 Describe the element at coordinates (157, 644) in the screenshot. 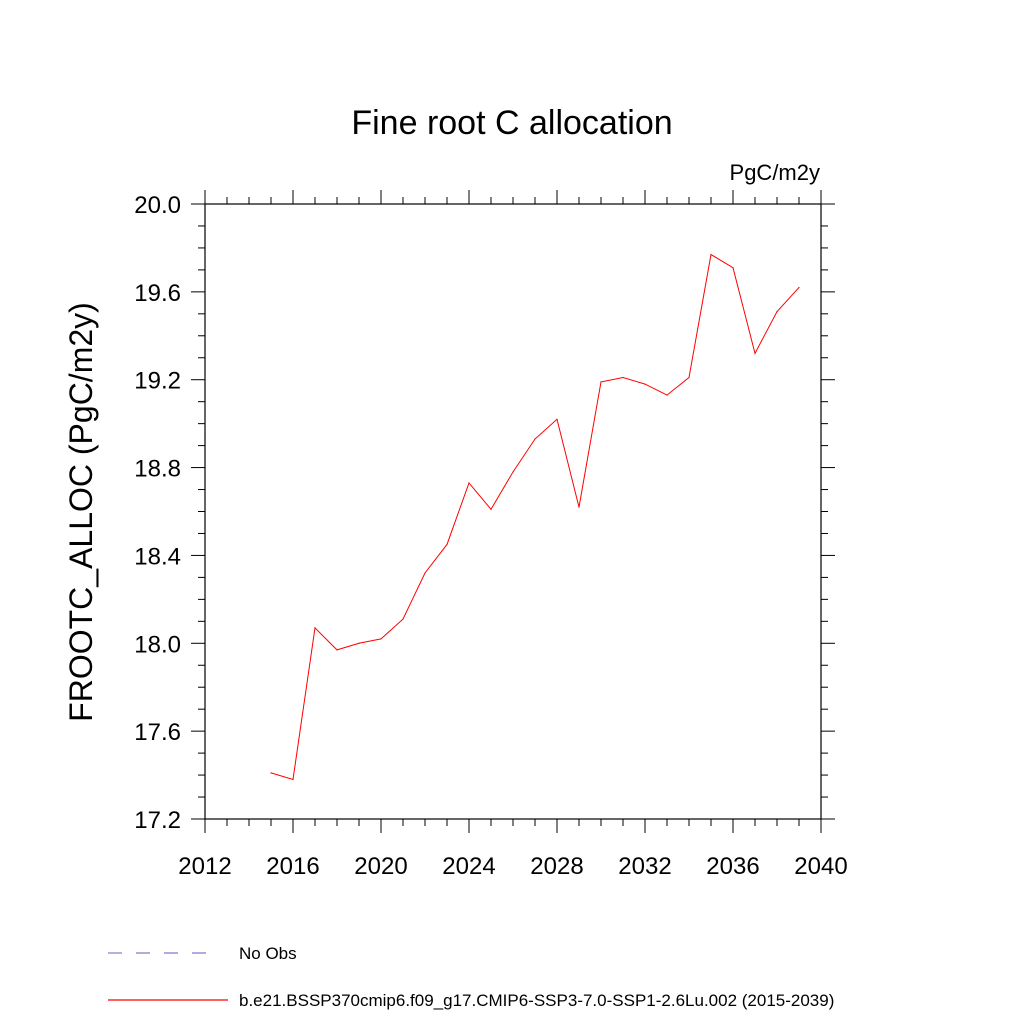

I see `y-tick-label: 18.0` at that location.